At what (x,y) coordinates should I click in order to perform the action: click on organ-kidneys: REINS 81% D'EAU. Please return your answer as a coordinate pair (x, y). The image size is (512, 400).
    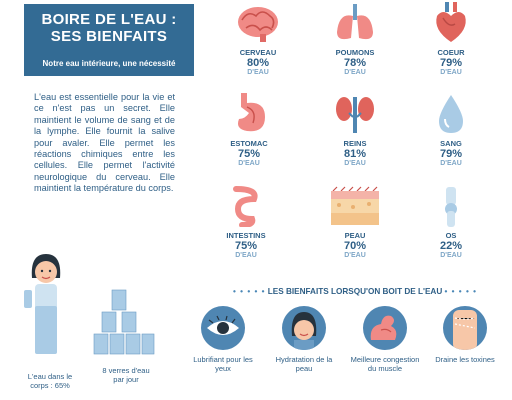
    Looking at the image, I should click on (355, 130).